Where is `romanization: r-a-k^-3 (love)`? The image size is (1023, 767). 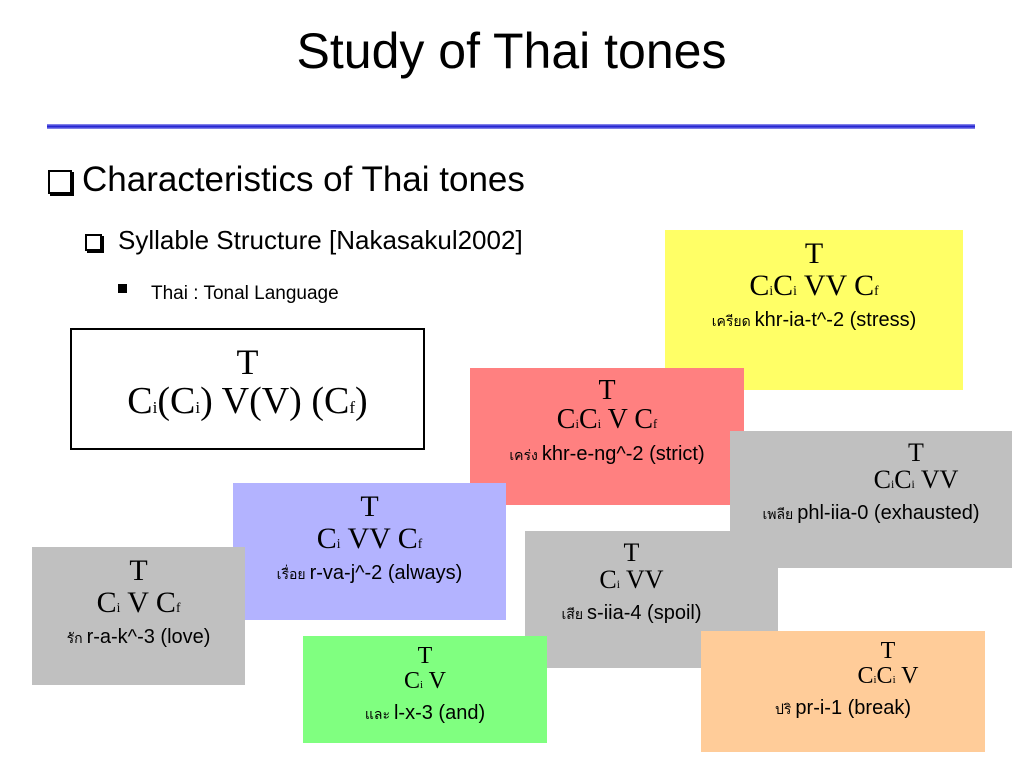 romanization: r-a-k^-3 (love) is located at coordinates (148, 637).